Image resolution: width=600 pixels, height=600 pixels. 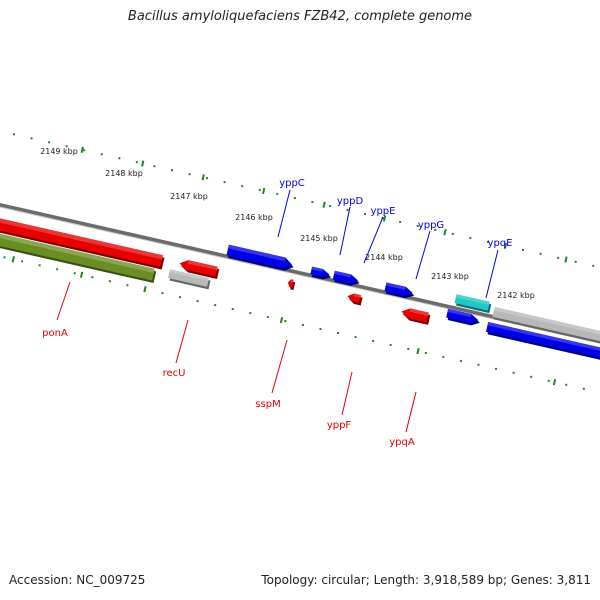 I want to click on ruler-label: 2148 kbp, so click(x=124, y=173).